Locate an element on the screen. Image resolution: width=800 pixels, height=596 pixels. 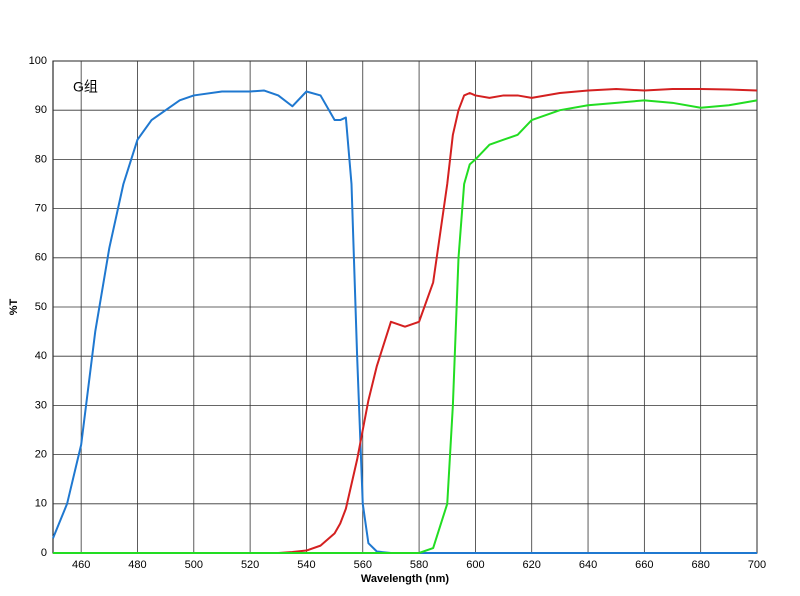
x-tick-label: 700 is located at coordinates (757, 565).